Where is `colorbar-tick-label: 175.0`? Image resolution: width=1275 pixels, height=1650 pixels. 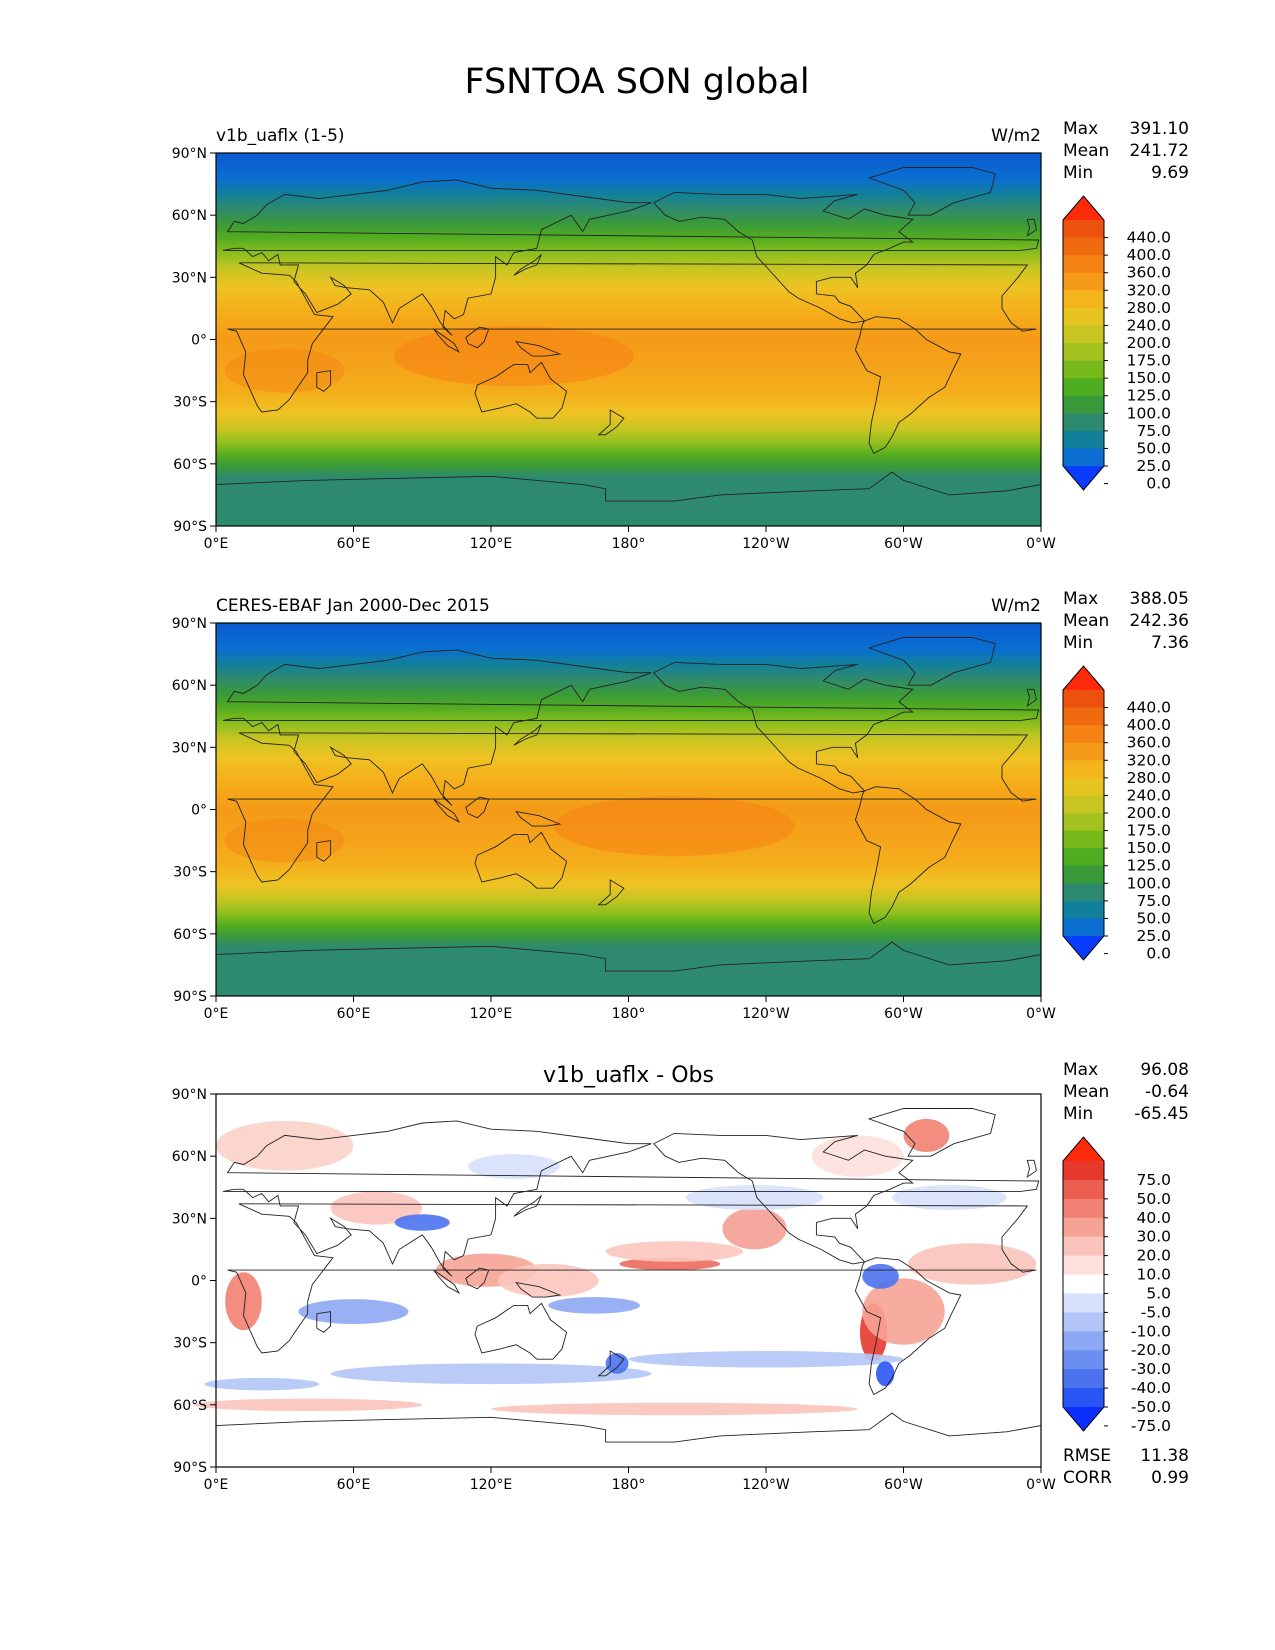 colorbar-tick-label: 175.0 is located at coordinates (1149, 831).